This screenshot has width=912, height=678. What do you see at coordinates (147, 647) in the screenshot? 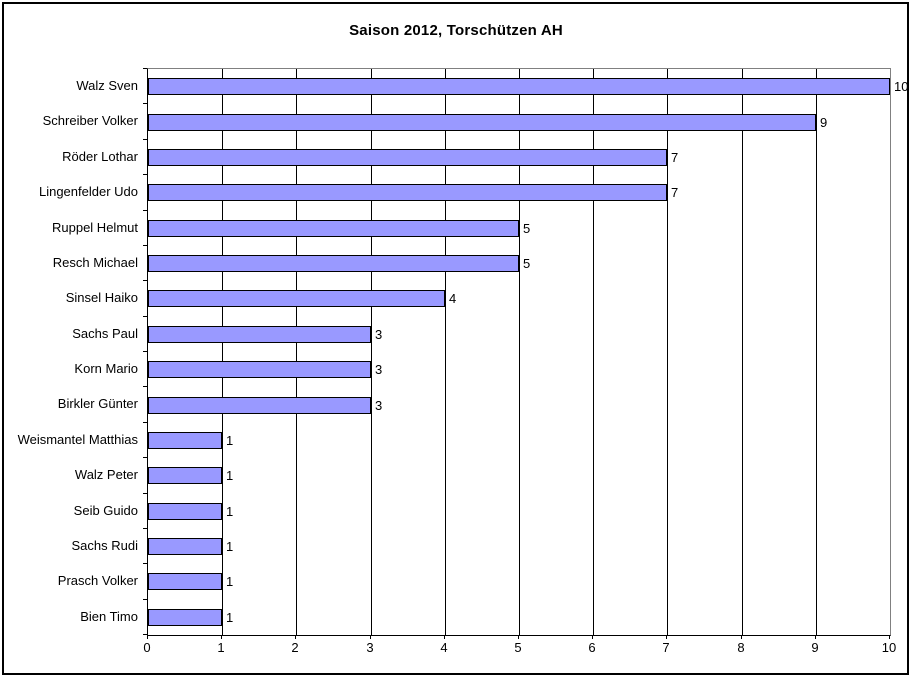
I see `x-axis-label-0: 0` at bounding box center [147, 647].